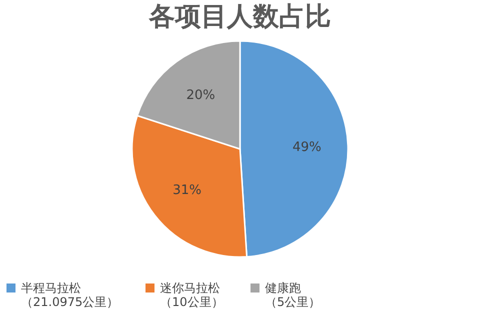  What do you see at coordinates (239, 17) in the screenshot?
I see `chart-title: 各项目人数占比` at bounding box center [239, 17].